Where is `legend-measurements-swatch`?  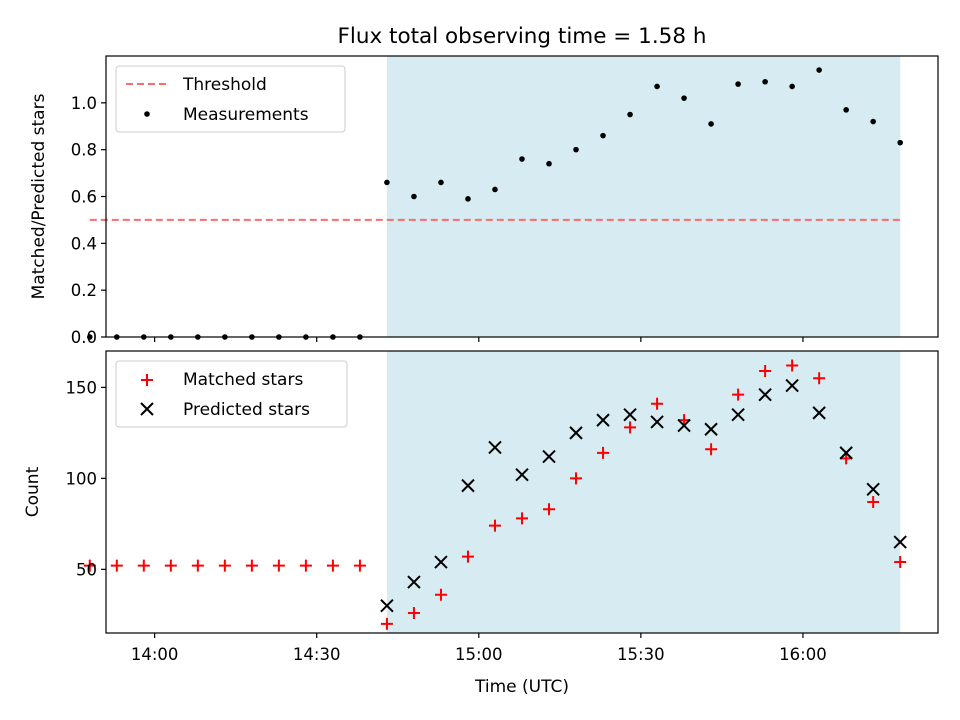 legend-measurements-swatch is located at coordinates (147, 114).